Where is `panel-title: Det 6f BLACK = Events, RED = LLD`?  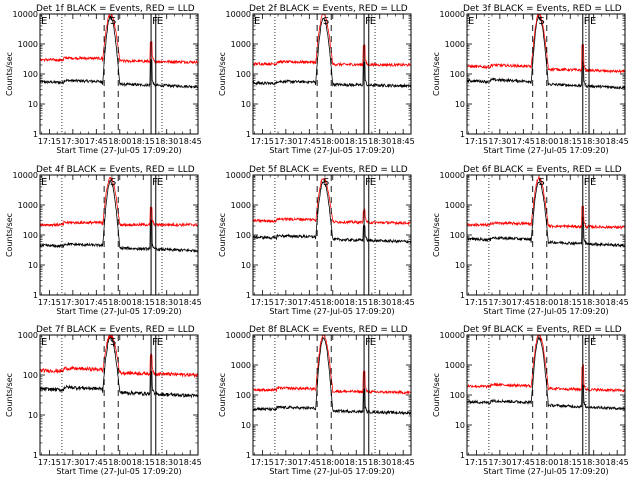
panel-title: Det 6f BLACK = Events, RED = LLD is located at coordinates (542, 170).